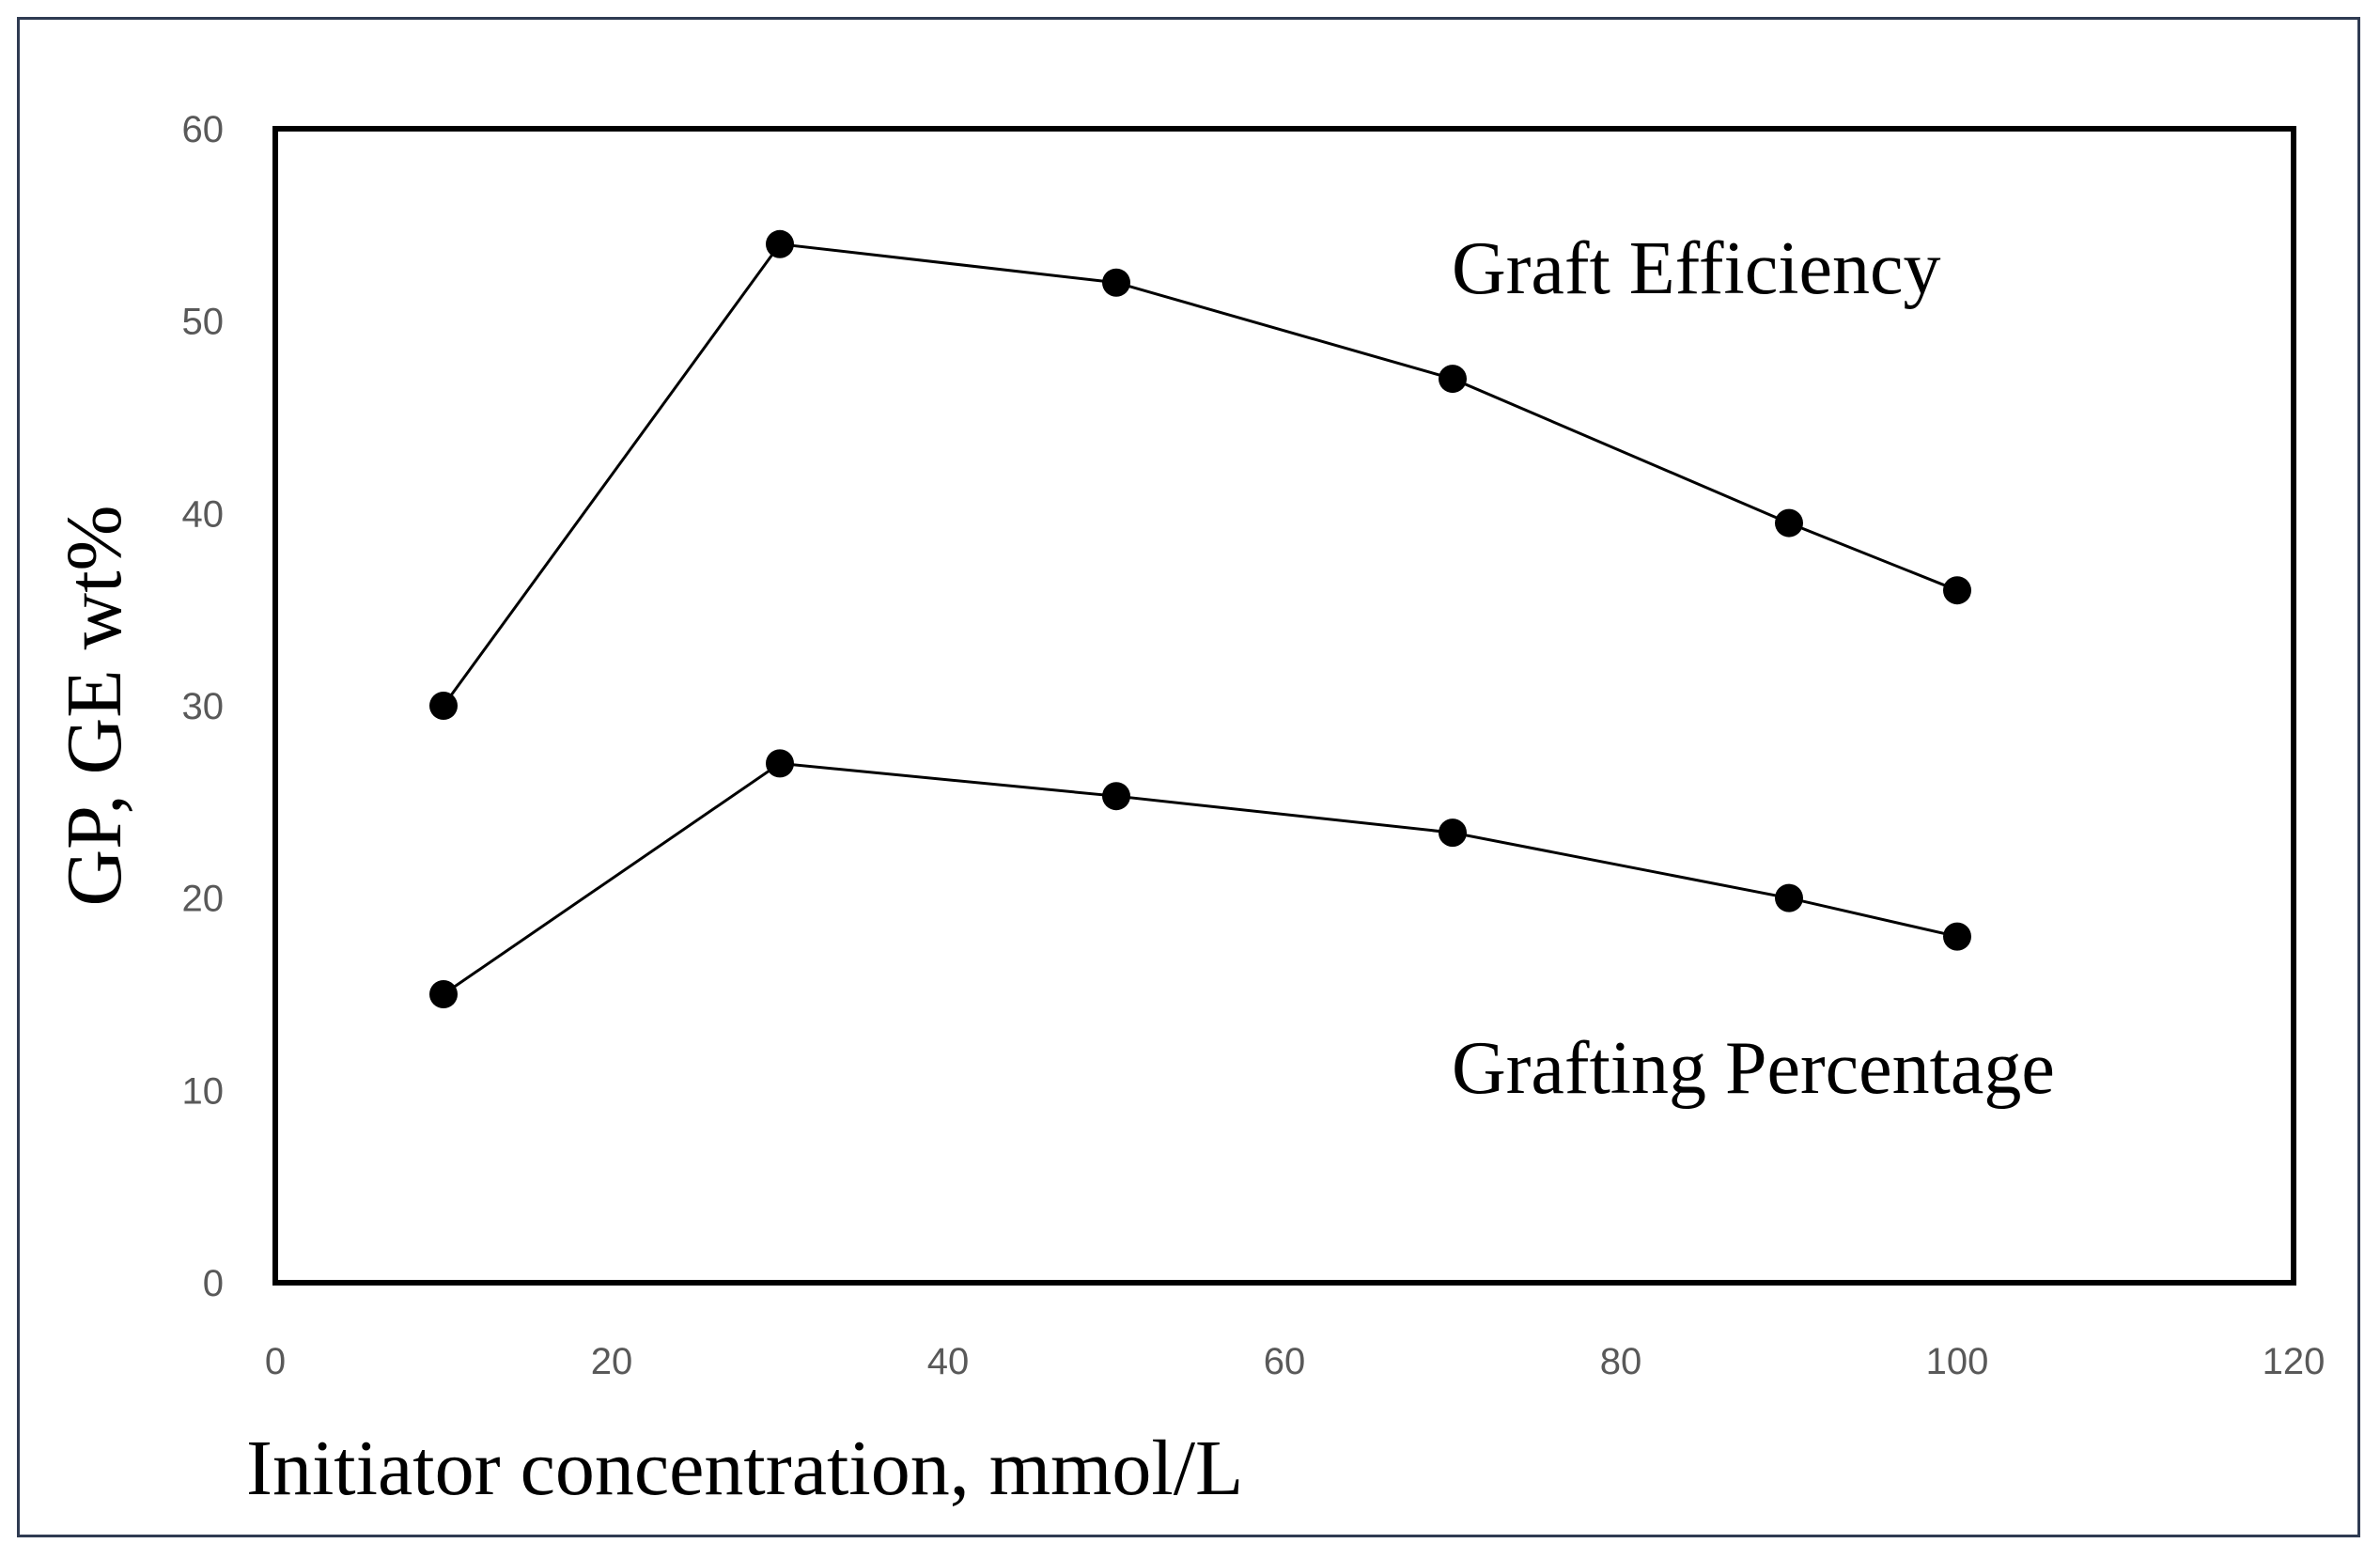 The image size is (2380, 1559). Describe the element at coordinates (94, 705) in the screenshot. I see `y-axis-title: GP, GE wt%` at that location.